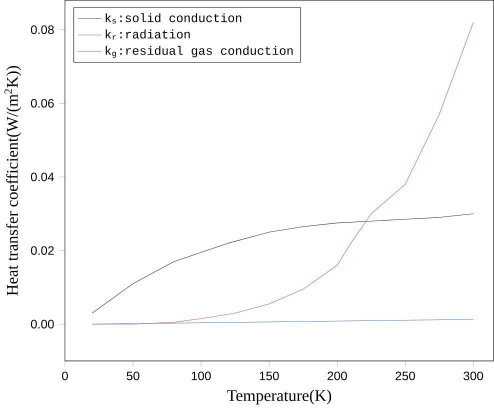  What do you see at coordinates (405, 376) in the screenshot?
I see `x-tick-label: 250` at bounding box center [405, 376].